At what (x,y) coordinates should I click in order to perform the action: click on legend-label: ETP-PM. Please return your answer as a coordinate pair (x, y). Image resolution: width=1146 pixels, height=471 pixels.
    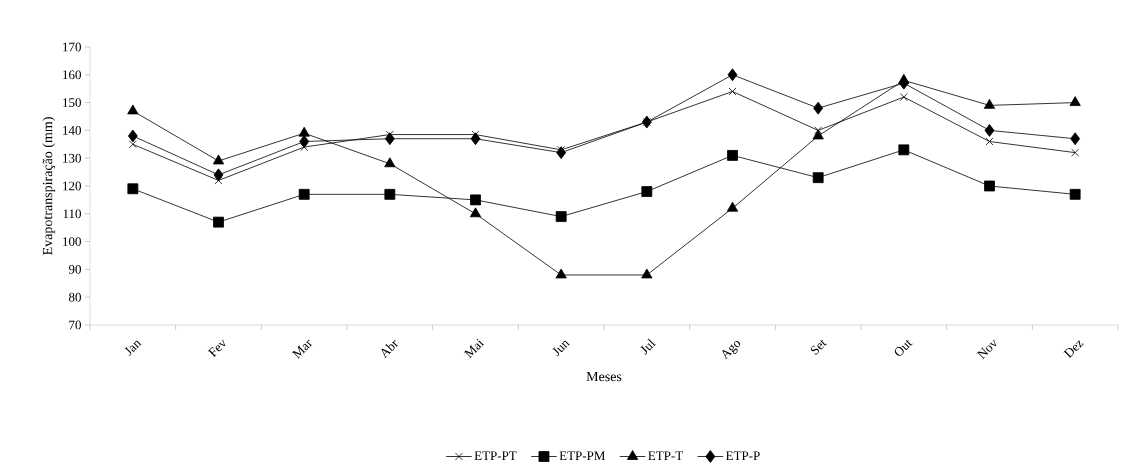
    Looking at the image, I should click on (582, 456).